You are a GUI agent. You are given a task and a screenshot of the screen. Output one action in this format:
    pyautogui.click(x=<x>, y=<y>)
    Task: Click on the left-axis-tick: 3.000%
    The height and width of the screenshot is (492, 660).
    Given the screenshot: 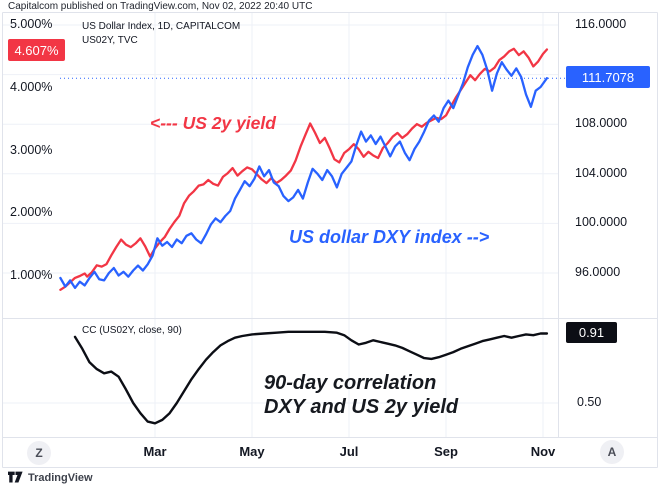 What is the action you would take?
    pyautogui.click(x=31, y=149)
    